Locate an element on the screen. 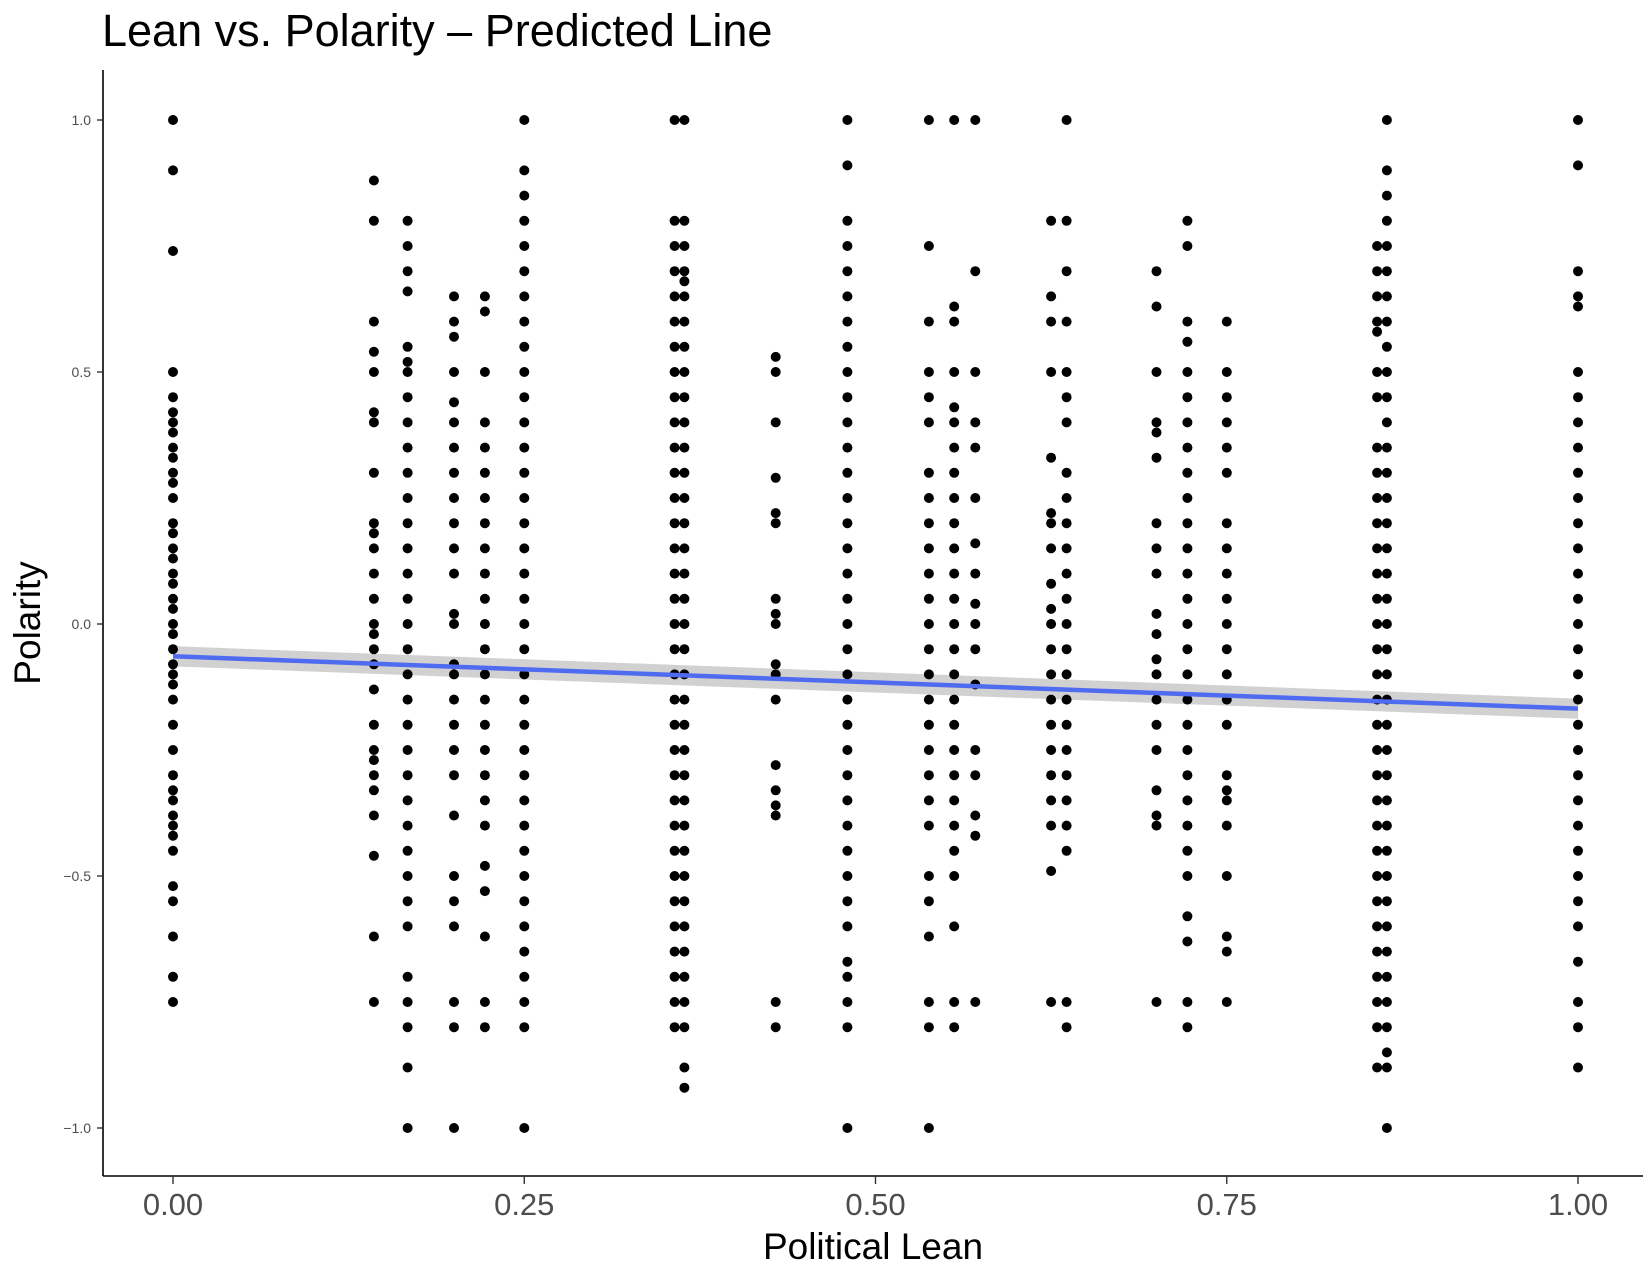 The image size is (1650, 1275). x-tick-label: 0.25 is located at coordinates (524, 1204).